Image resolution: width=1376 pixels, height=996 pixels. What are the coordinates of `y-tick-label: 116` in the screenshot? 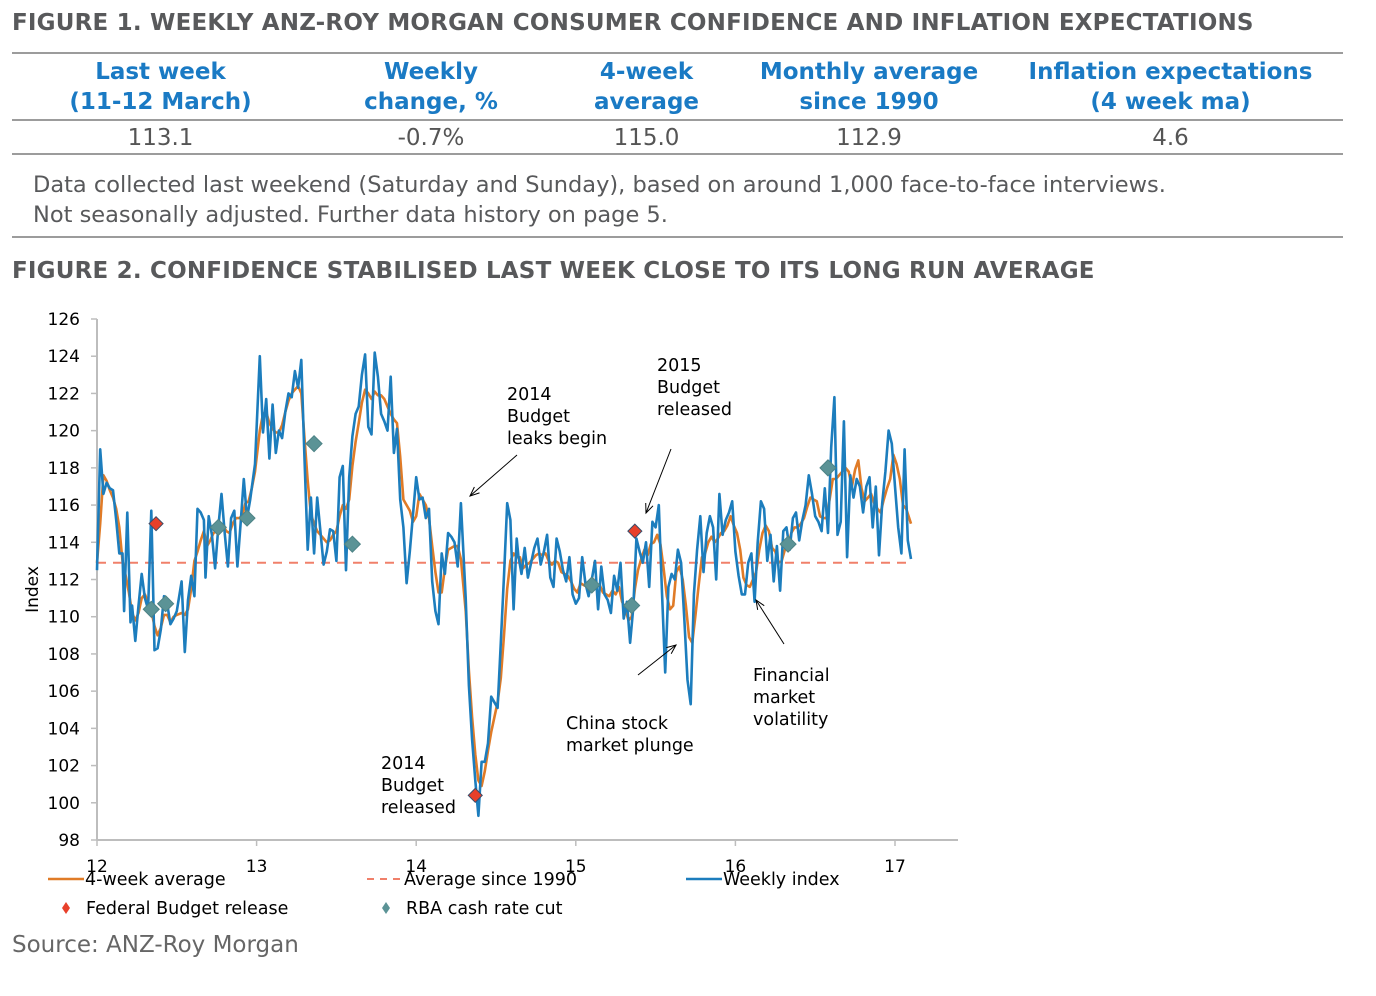 It's located at (64, 506).